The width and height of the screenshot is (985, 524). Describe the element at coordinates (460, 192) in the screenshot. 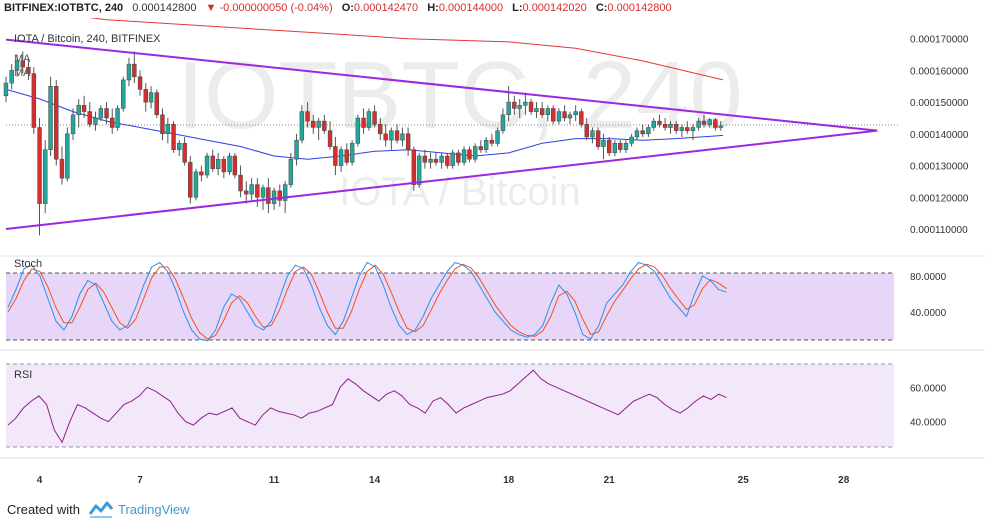

I see `watermark-small: IOTA / Bitcoin` at that location.